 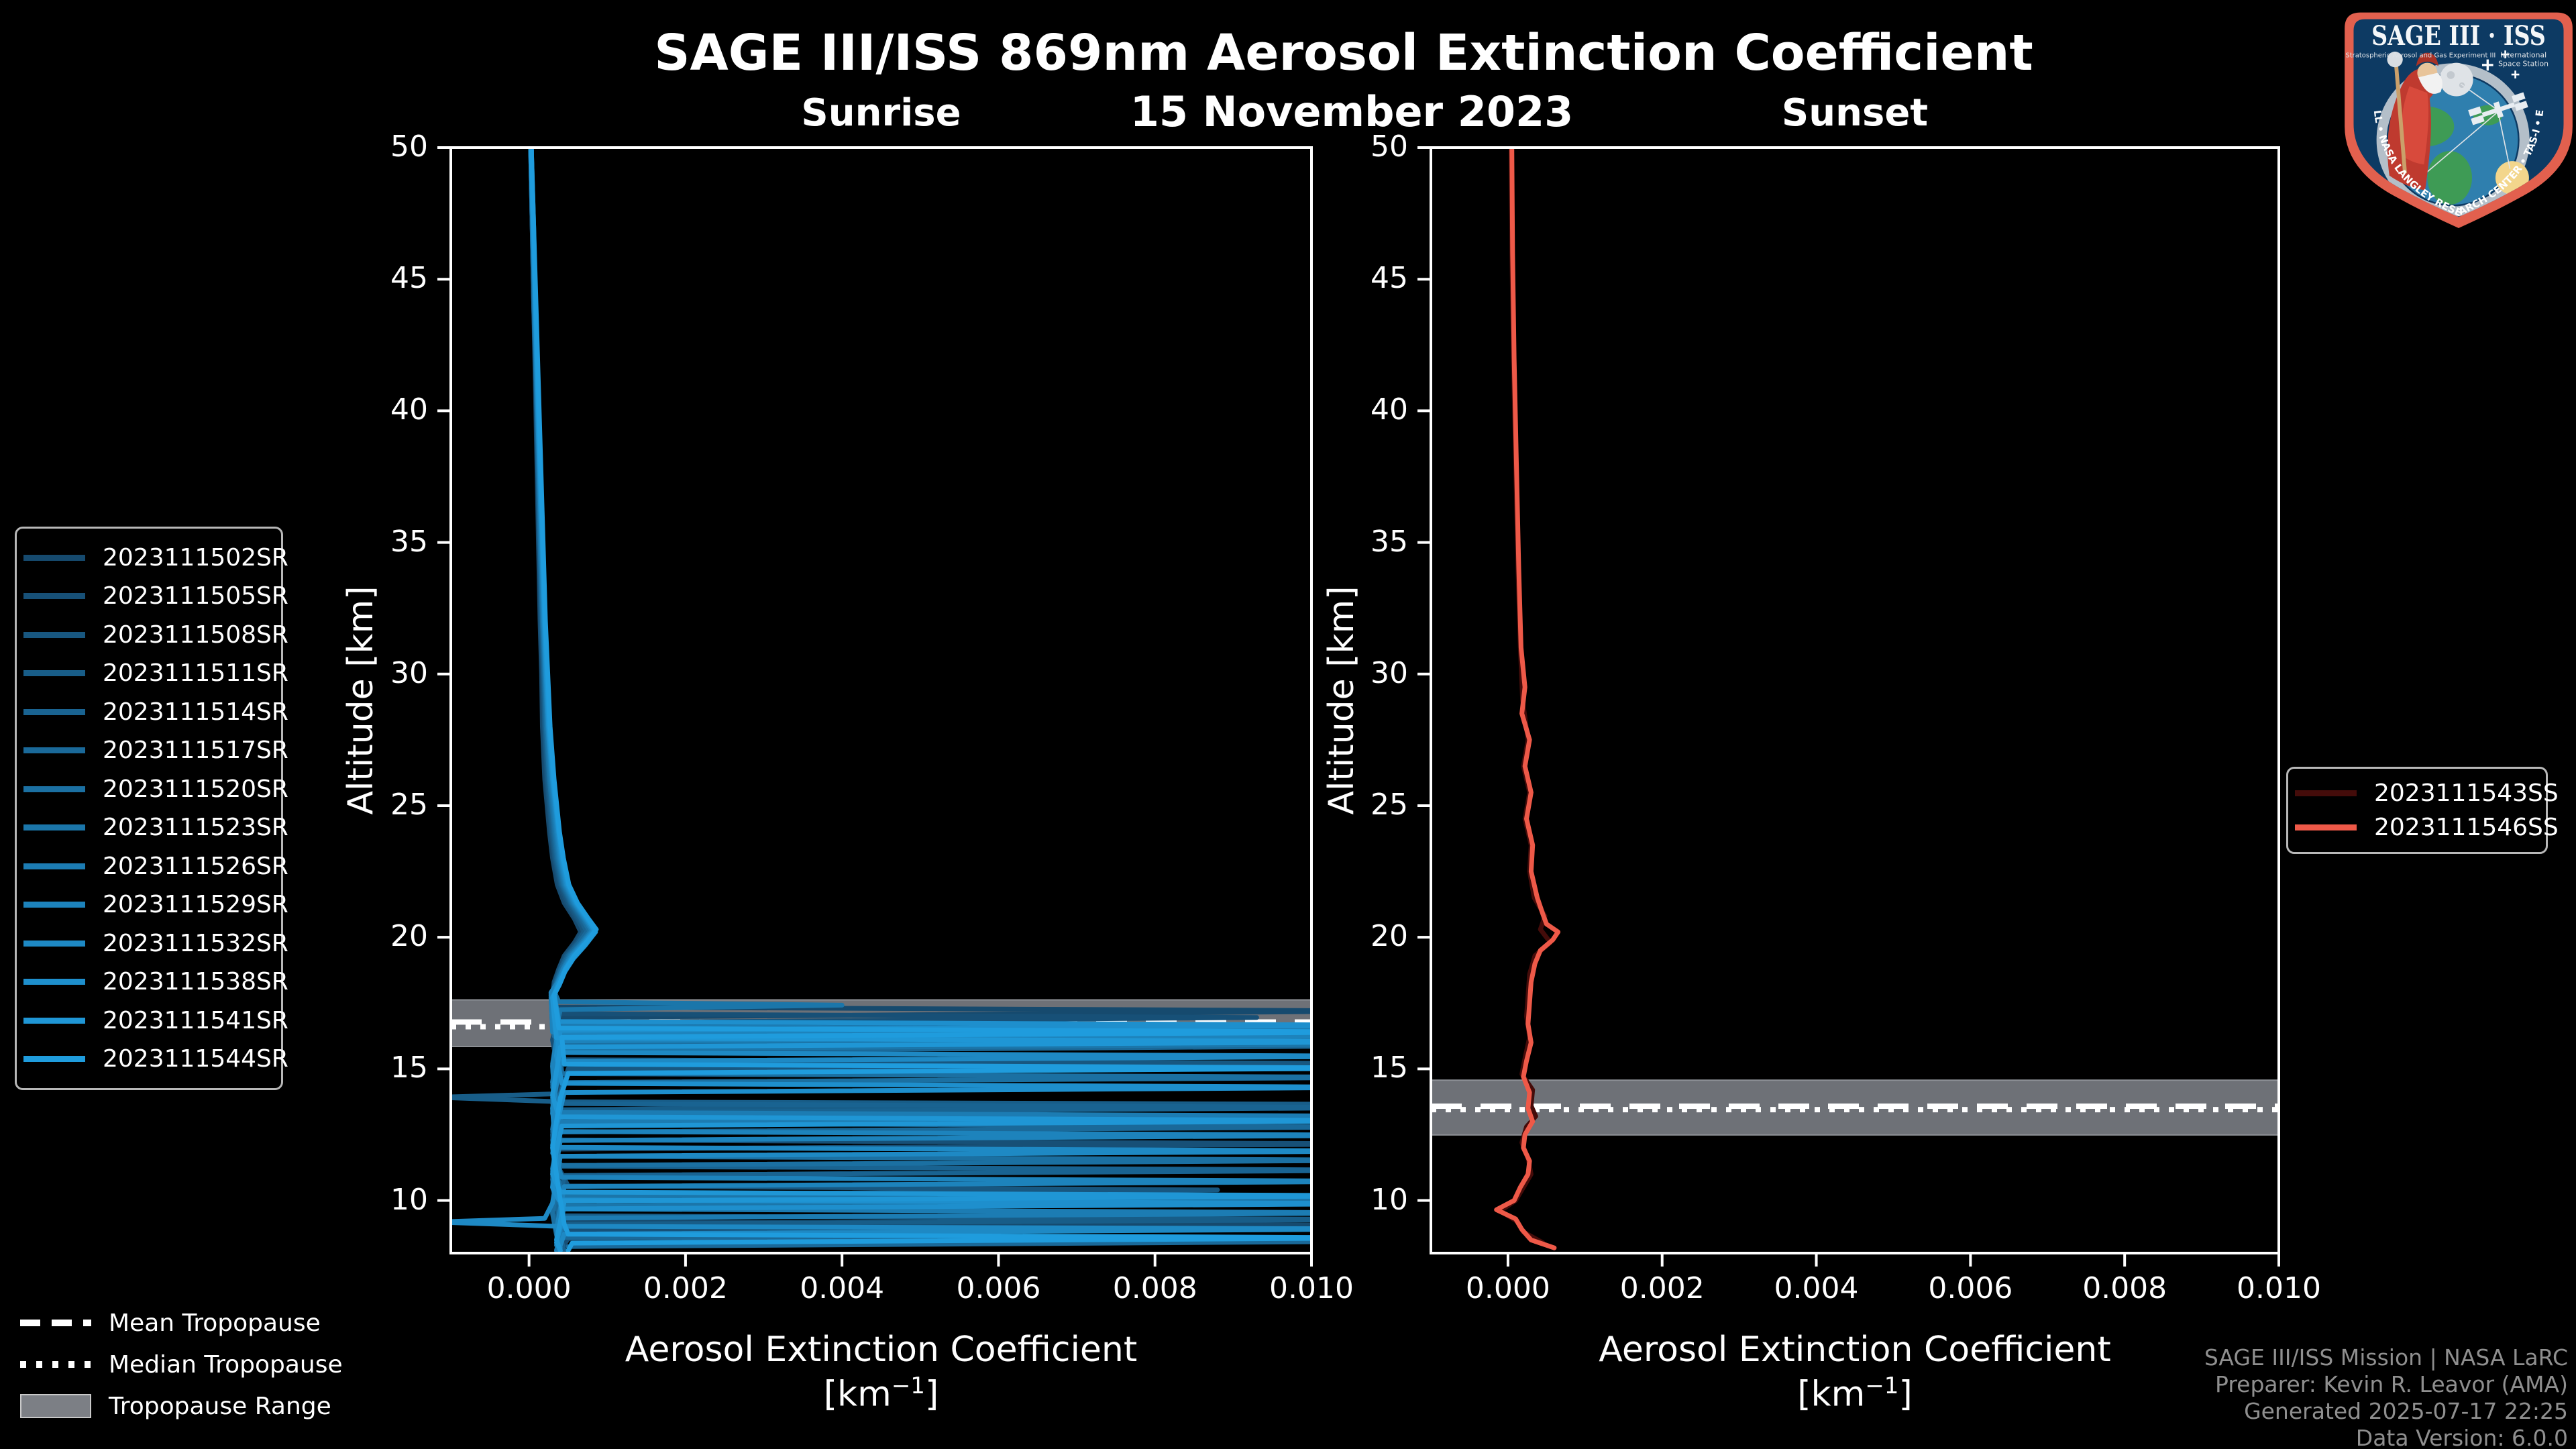 I want to click on occultation-beams-icon, so click(x=2466, y=129).